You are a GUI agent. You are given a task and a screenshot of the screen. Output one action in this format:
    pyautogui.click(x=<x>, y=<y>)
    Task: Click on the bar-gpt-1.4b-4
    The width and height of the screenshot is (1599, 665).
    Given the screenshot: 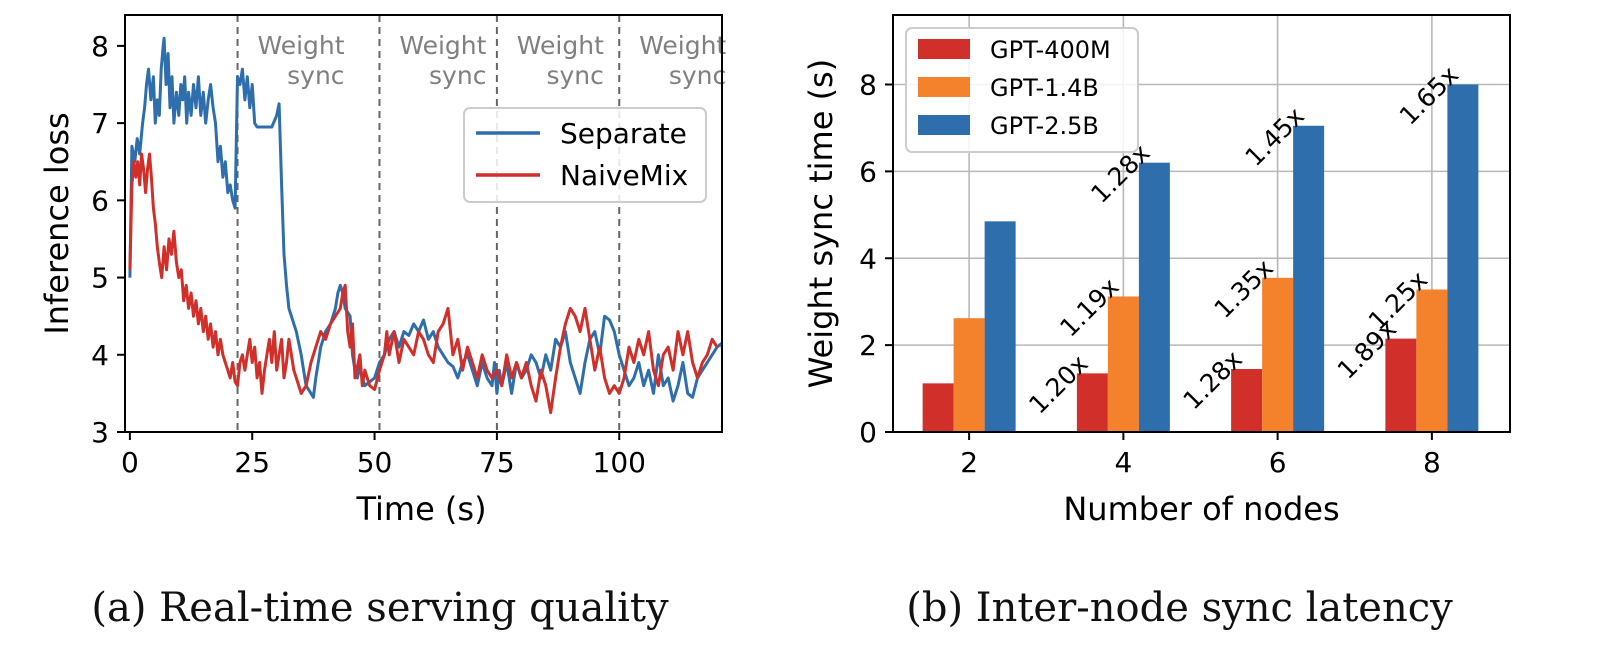 What is the action you would take?
    pyautogui.click(x=1123, y=364)
    